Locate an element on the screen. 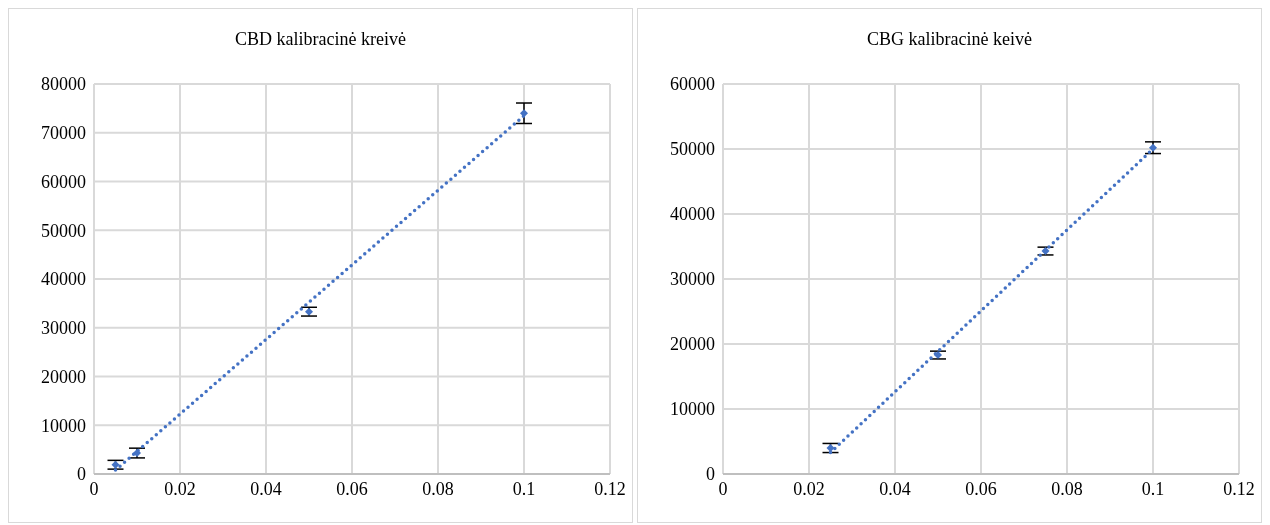 Image resolution: width=1270 pixels, height=525 pixels. y-tick-label: 80000 is located at coordinates (63, 84).